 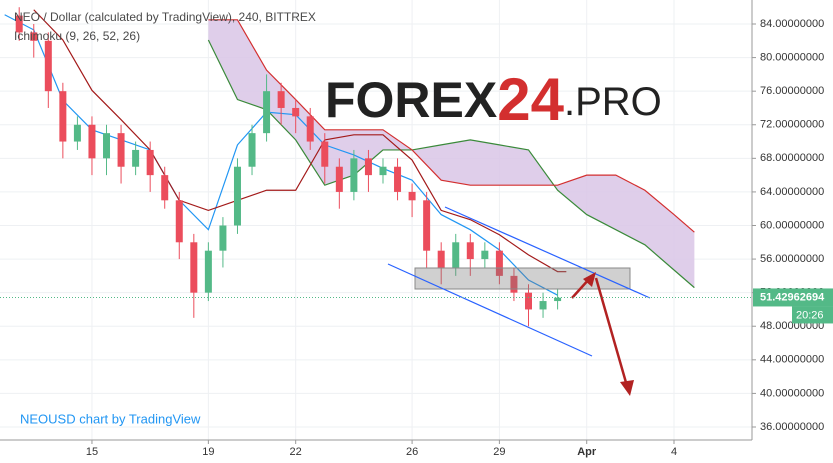 What do you see at coordinates (792, 427) in the screenshot?
I see `y-tick-label: 36.00000000` at bounding box center [792, 427].